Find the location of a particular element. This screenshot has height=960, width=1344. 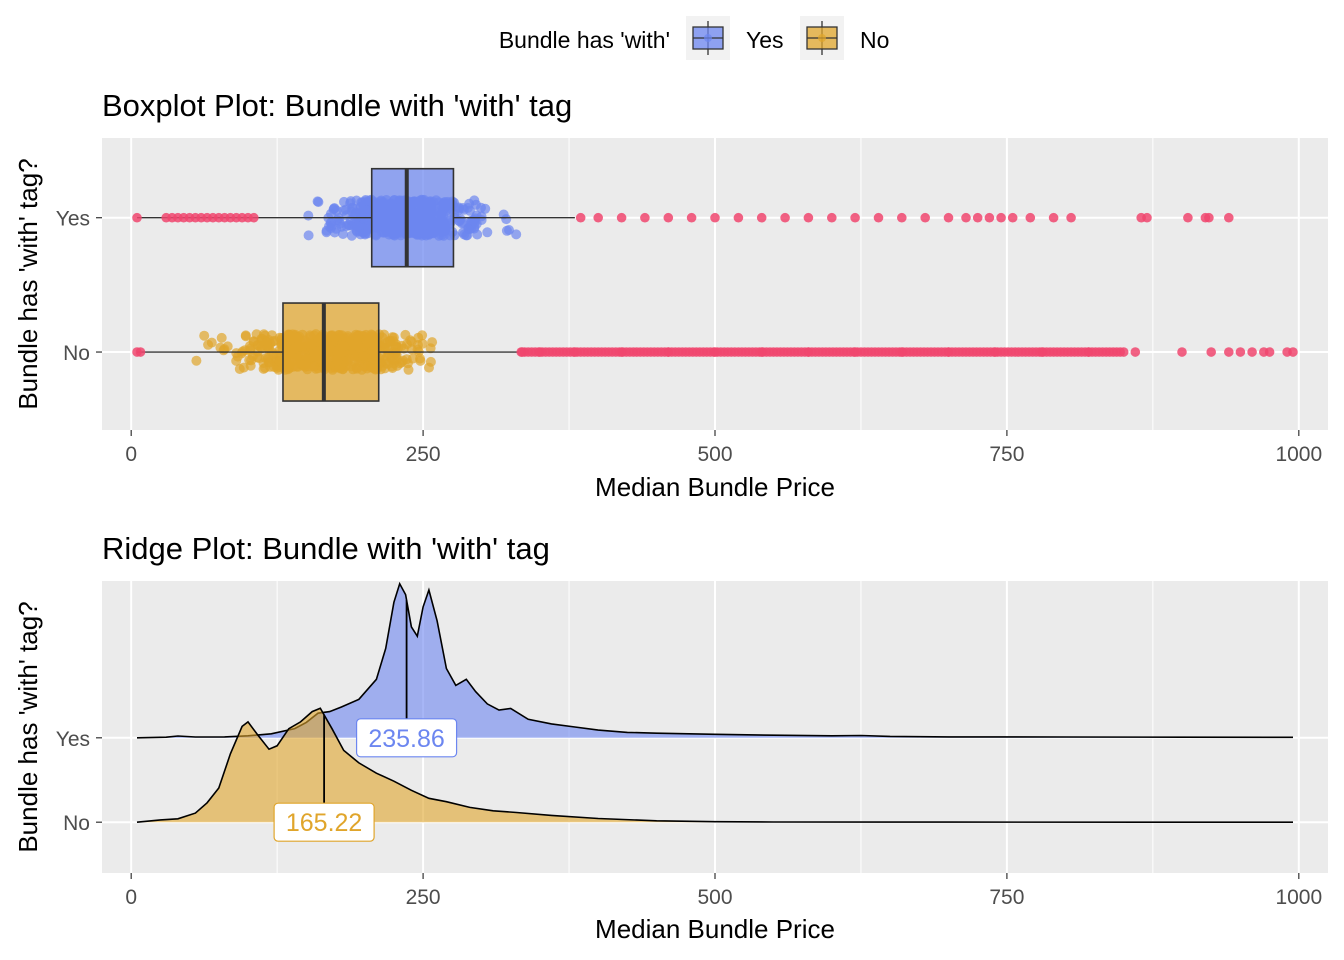

x-tick-label: 750 is located at coordinates (1006, 897).